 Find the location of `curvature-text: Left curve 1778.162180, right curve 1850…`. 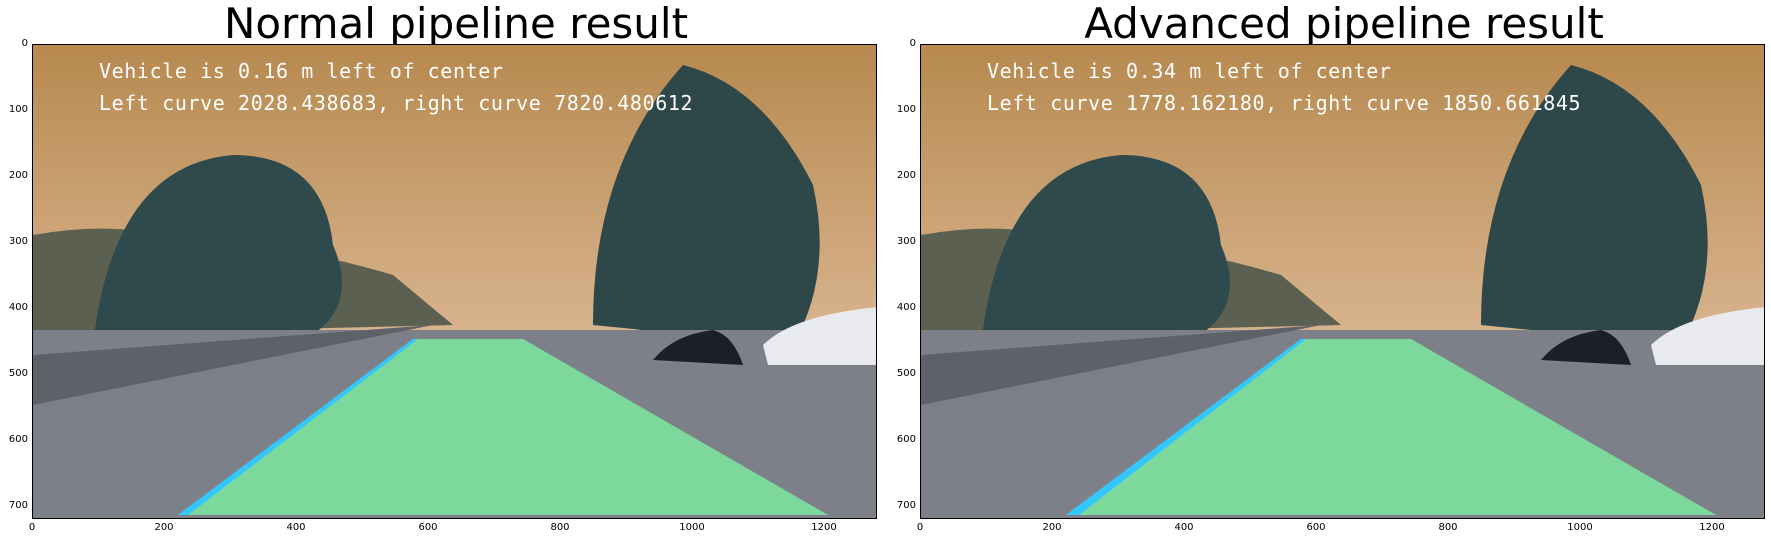

curvature-text: Left curve 1778.162180, right curve 1850… is located at coordinates (1284, 103).